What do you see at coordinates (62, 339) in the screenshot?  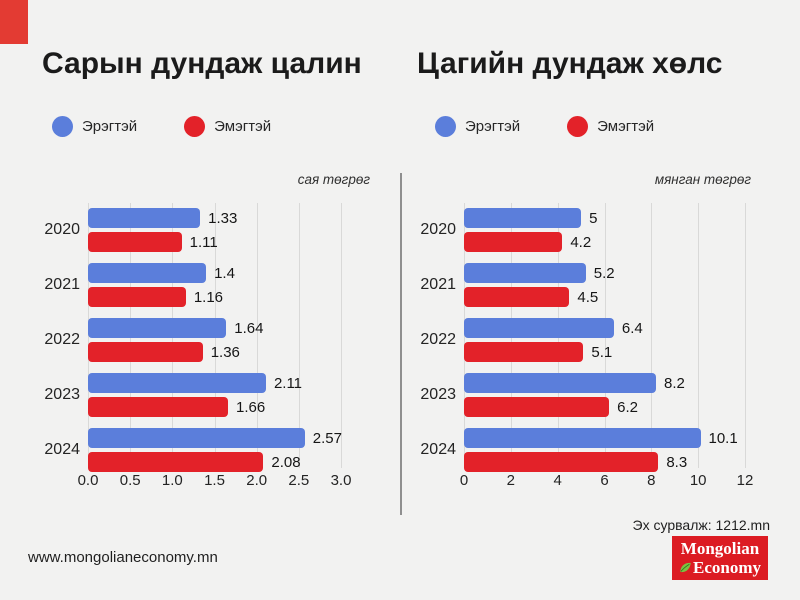 I see `year-label: 2022` at bounding box center [62, 339].